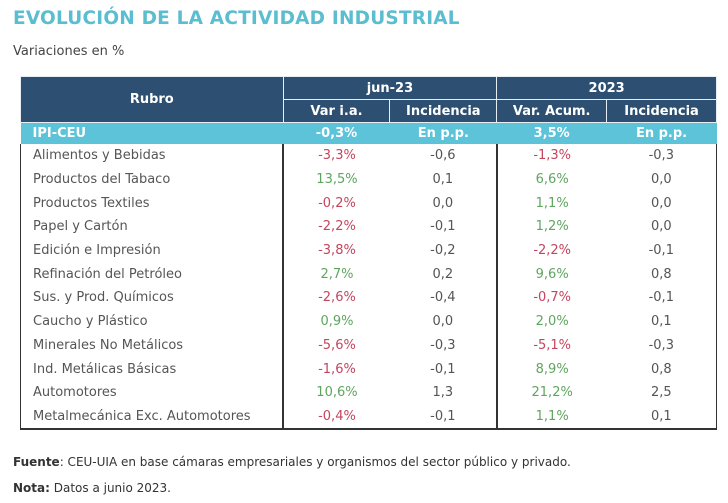 The height and width of the screenshot is (503, 728). I want to click on var-ia: 10,6%, so click(337, 393).